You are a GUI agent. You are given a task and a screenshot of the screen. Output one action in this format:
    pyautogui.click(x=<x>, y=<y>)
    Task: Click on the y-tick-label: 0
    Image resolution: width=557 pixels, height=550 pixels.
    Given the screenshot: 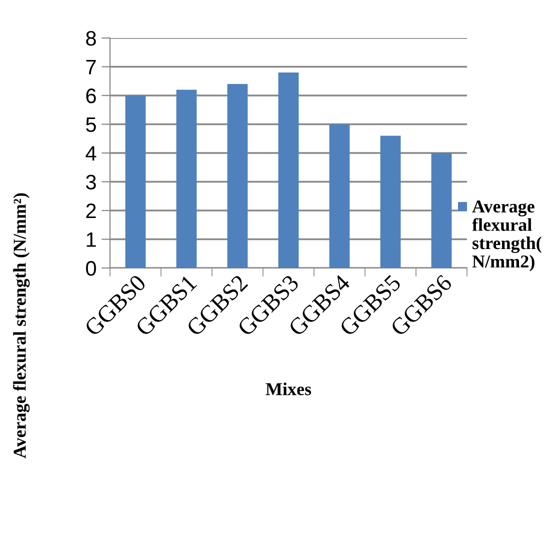 What is the action you would take?
    pyautogui.click(x=91, y=268)
    